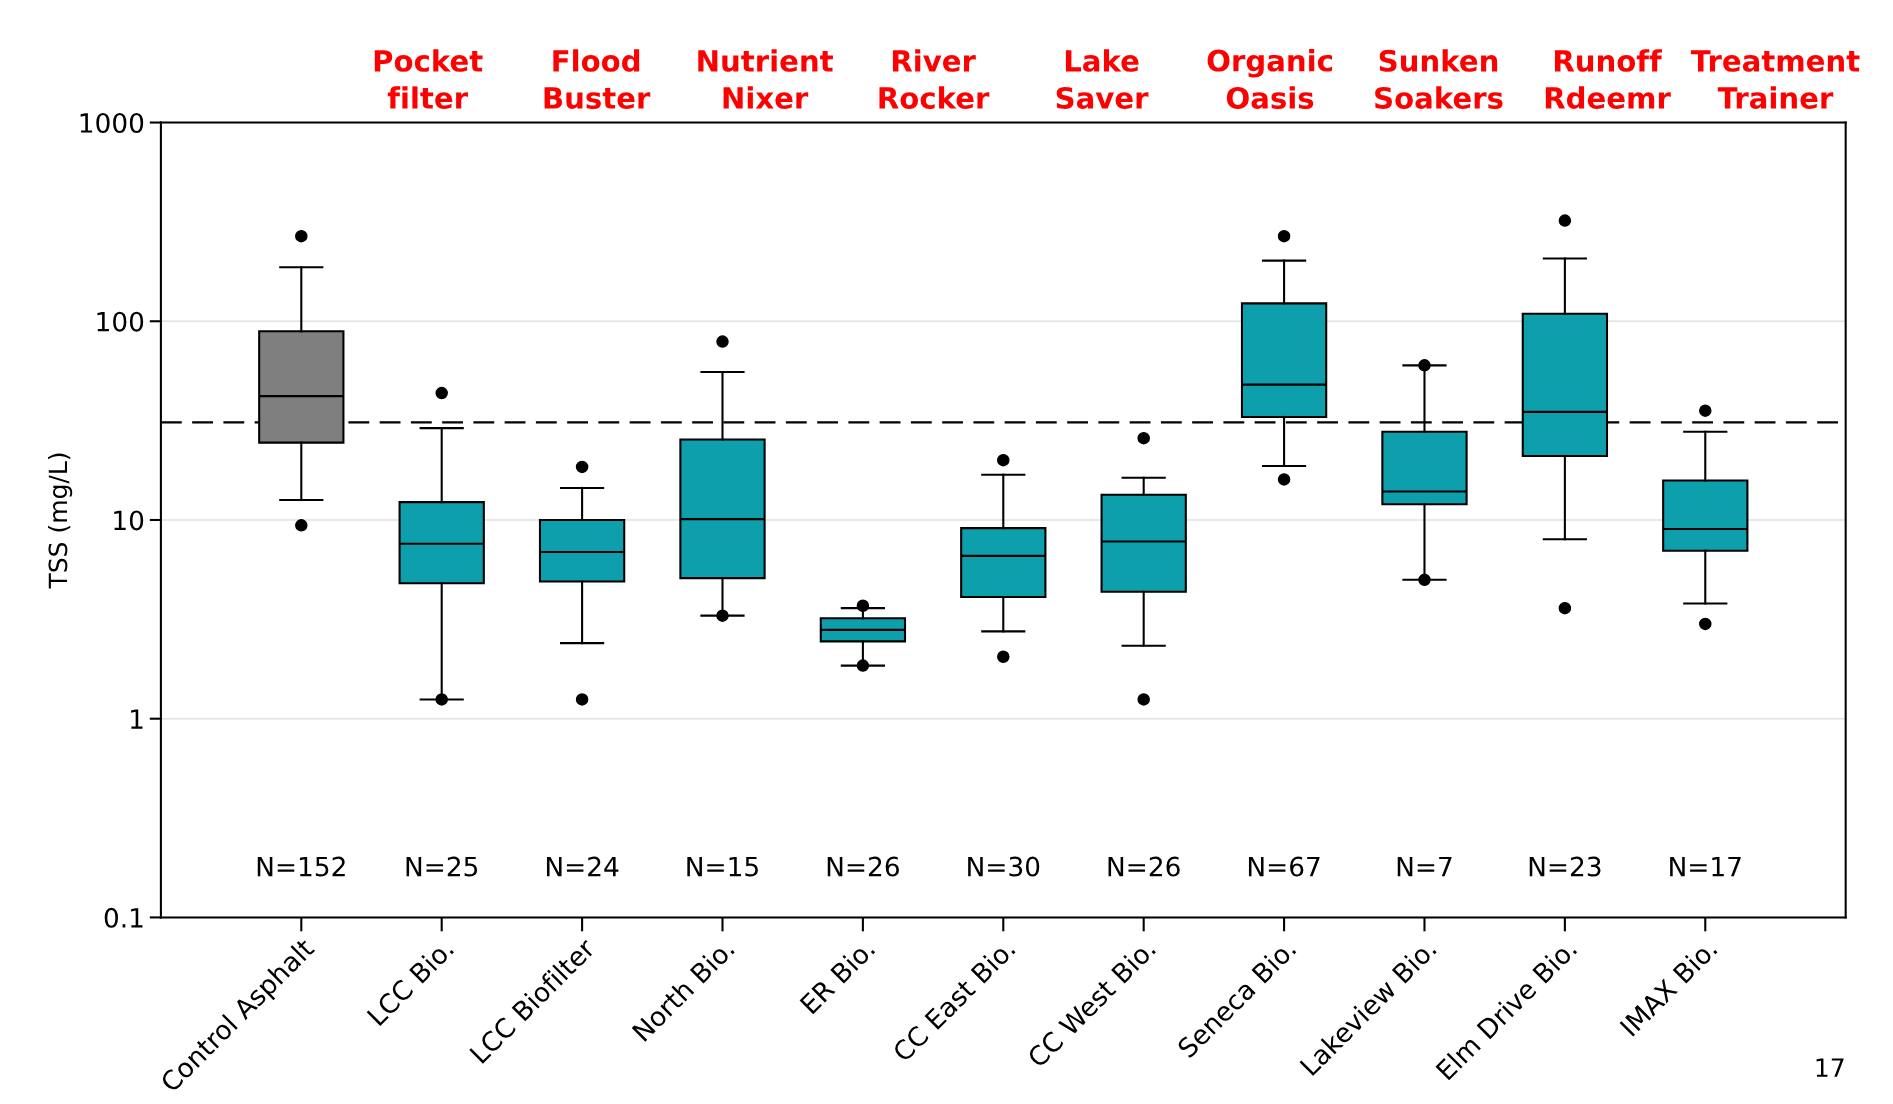 This screenshot has height=1104, width=1893. I want to click on annotation: N=7, so click(1424, 866).